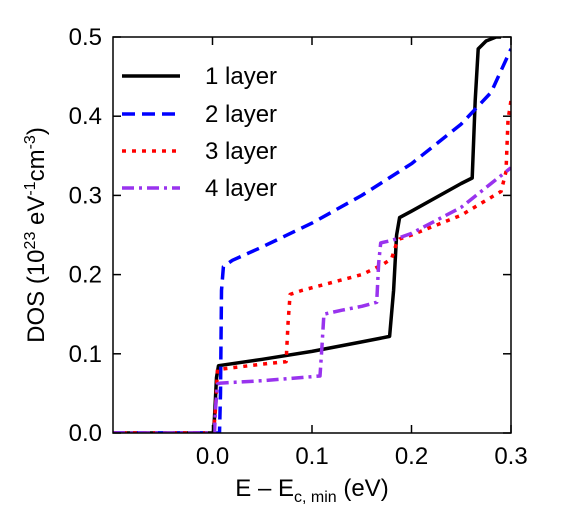  Describe the element at coordinates (85, 433) in the screenshot. I see `y-tick-label: 0.0` at that location.